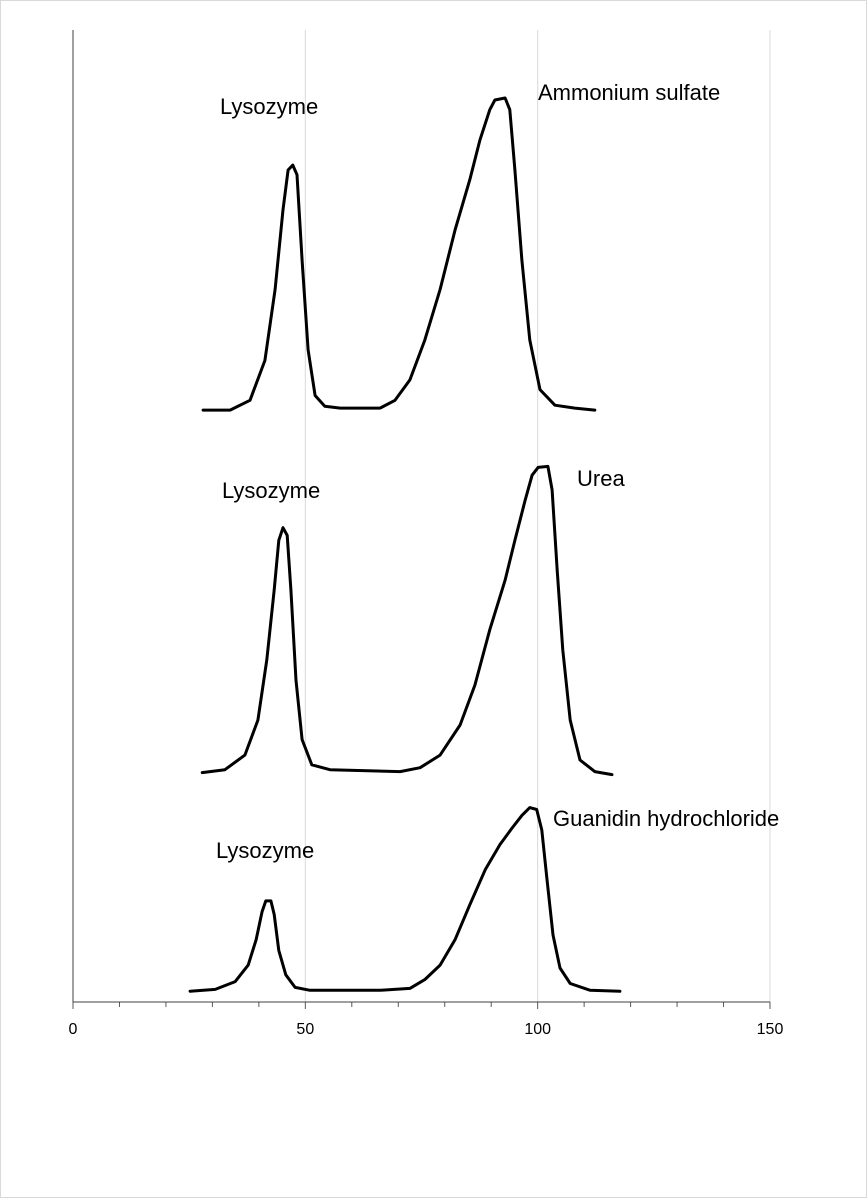  Describe the element at coordinates (666, 818) in the screenshot. I see `annotation: Guanidin hydrochloride` at that location.